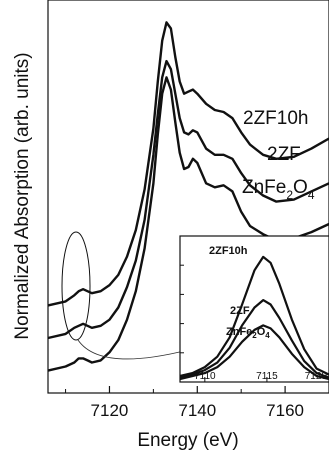  I want to click on label-znfe2o4-part1: ZnFe, so click(264, 187).